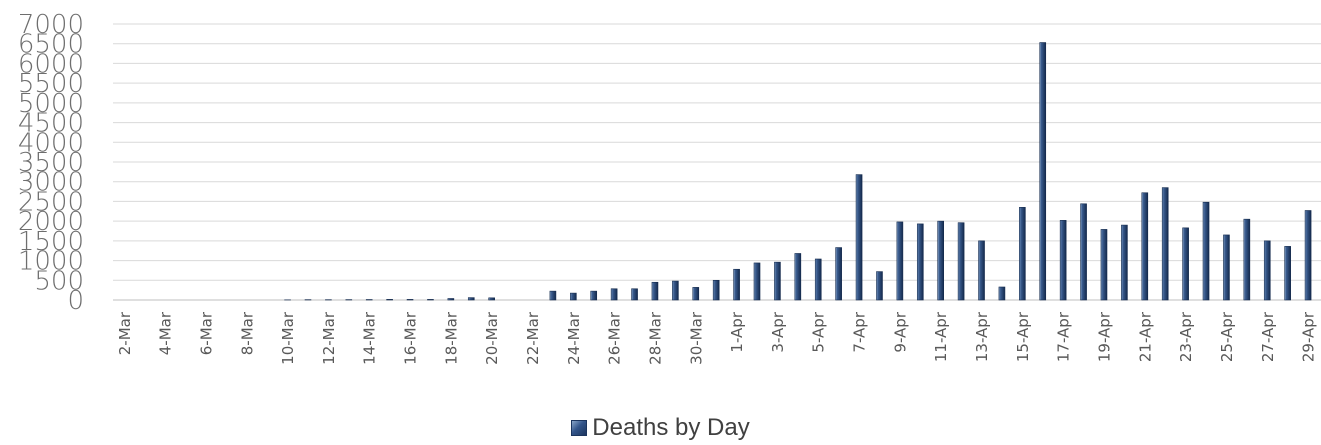 This screenshot has height=445, width=1321. What do you see at coordinates (777, 281) in the screenshot?
I see `bar-3-Apr` at bounding box center [777, 281].